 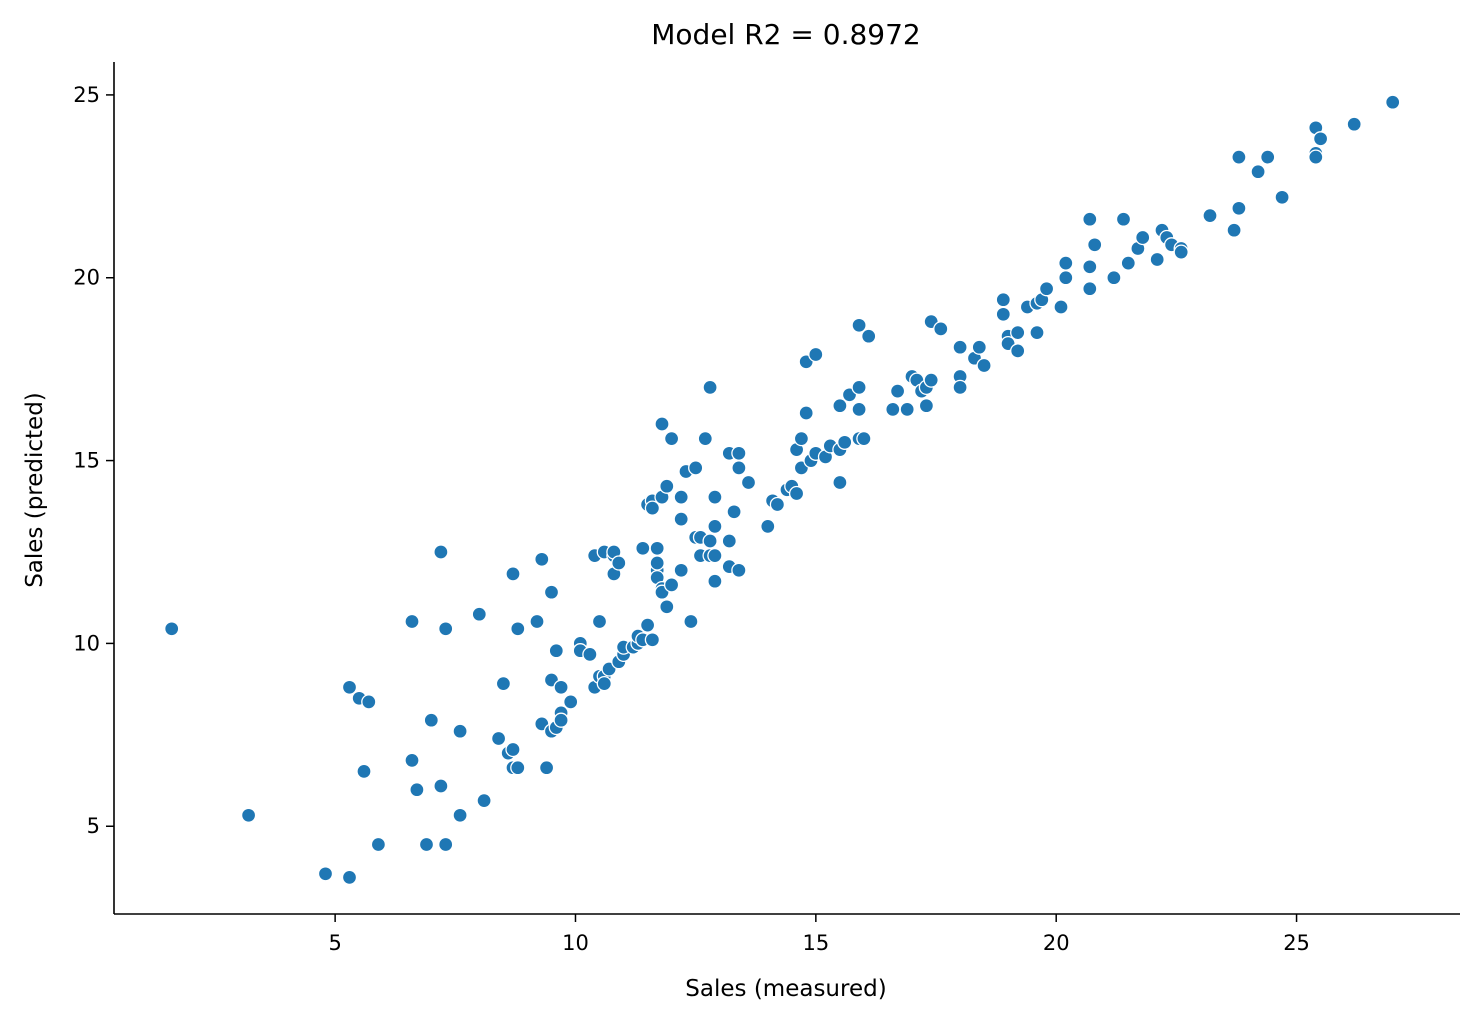 I want to click on x-tick-label: 15, so click(x=815, y=943).